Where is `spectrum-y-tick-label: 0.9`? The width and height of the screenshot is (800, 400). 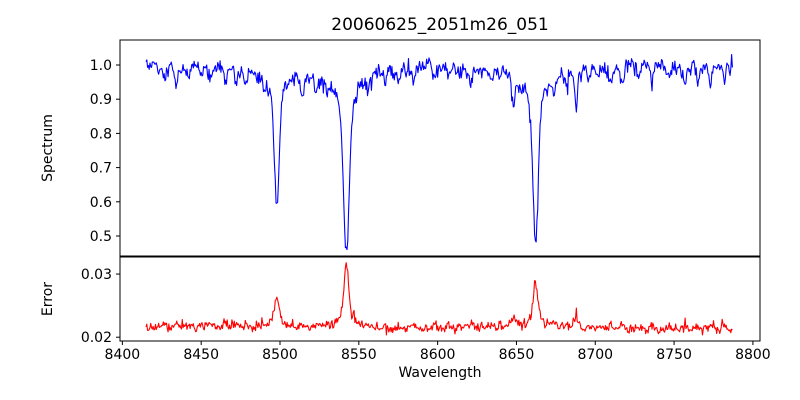
spectrum-y-tick-label: 0.9 is located at coordinates (101, 100).